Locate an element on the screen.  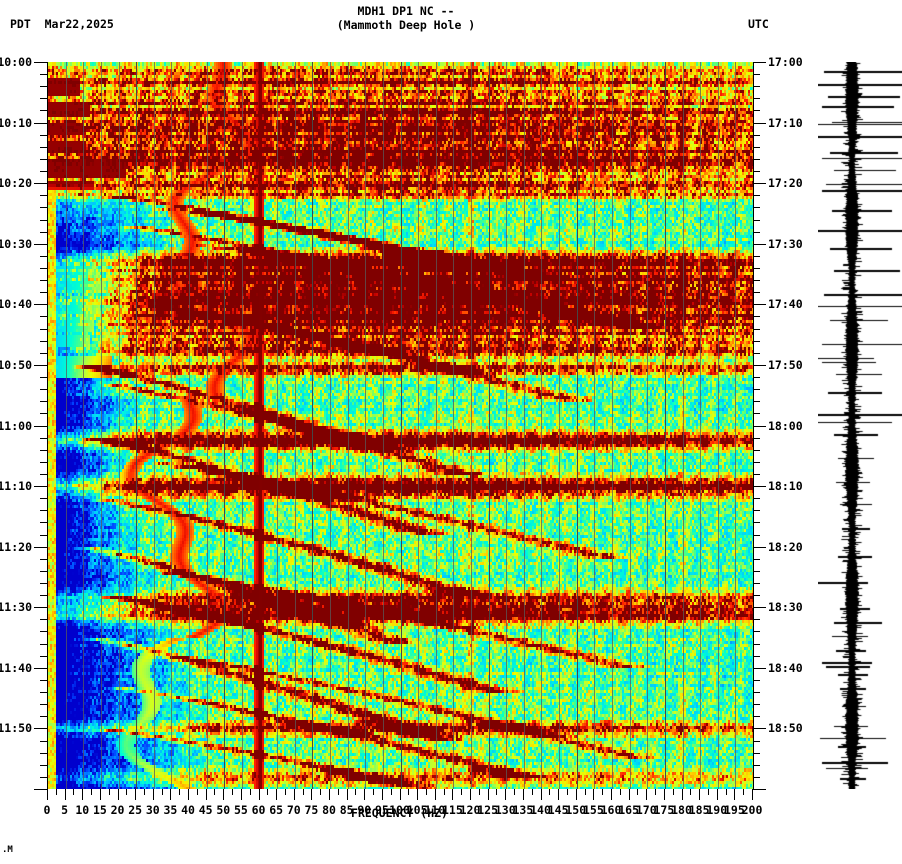
corner-mark: .M is located at coordinates (7, 850).